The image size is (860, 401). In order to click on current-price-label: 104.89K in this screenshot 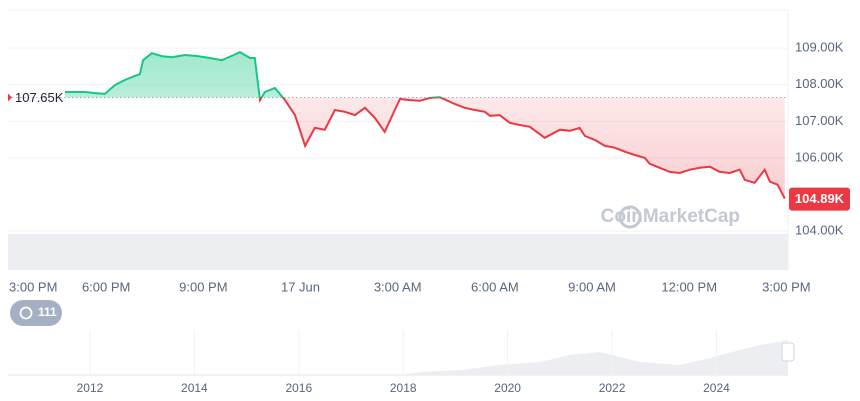, I will do `click(820, 198)`.